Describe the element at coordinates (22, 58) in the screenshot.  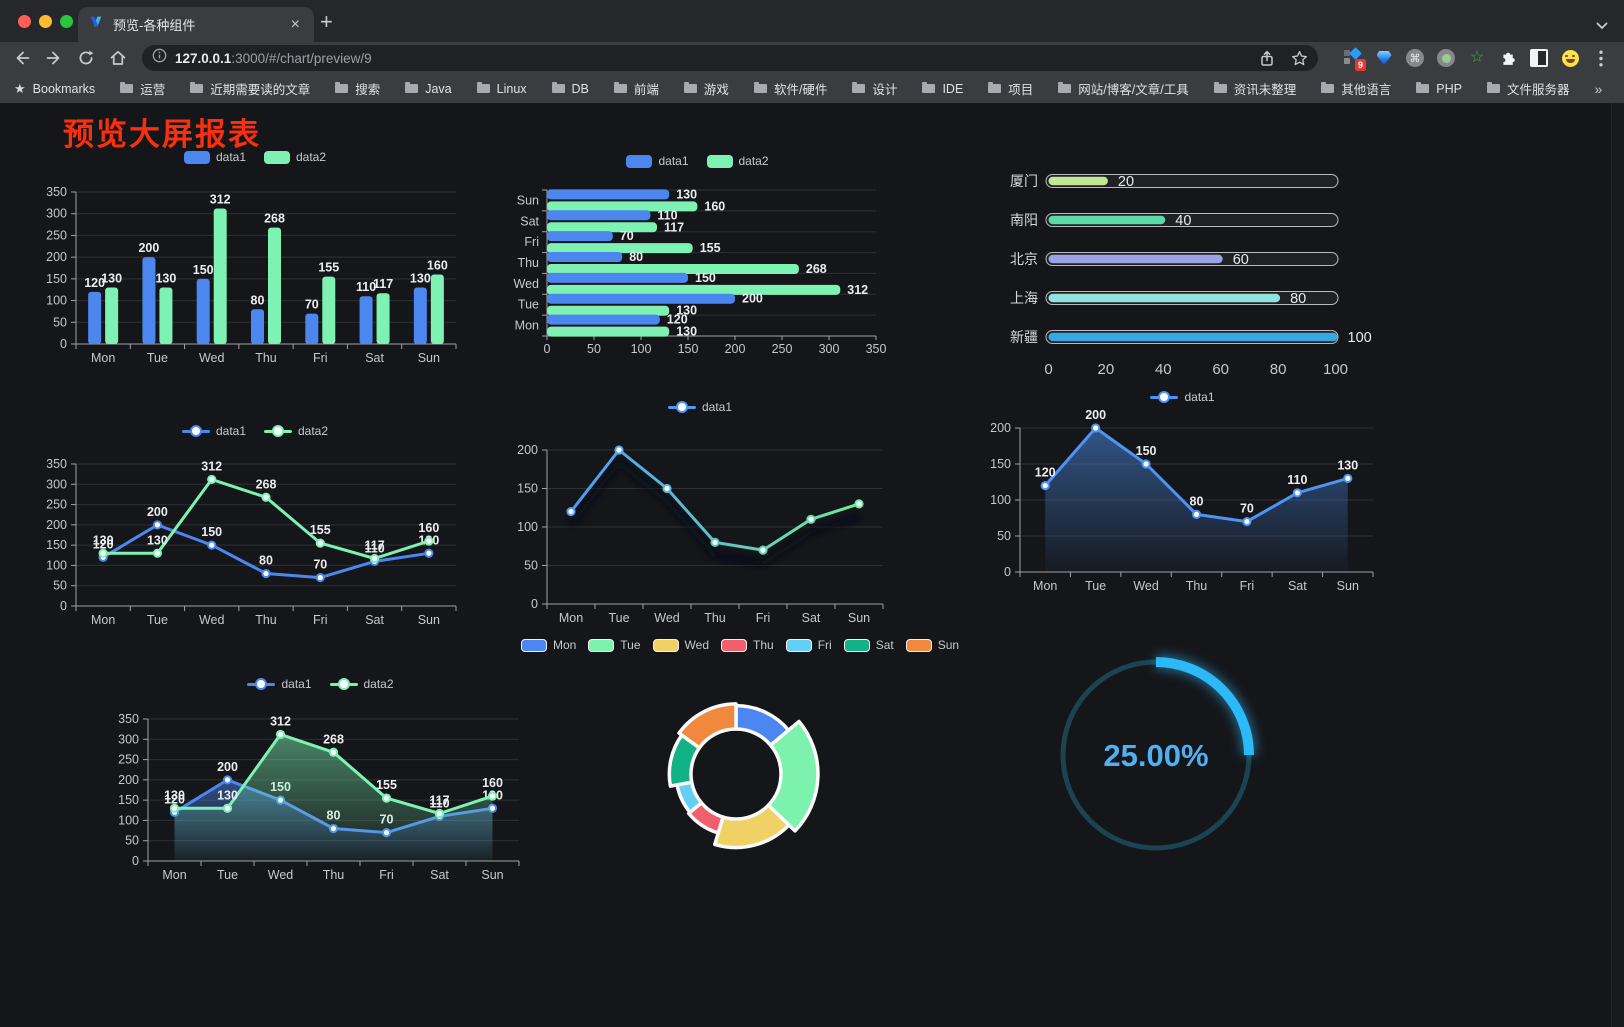
I see `back-button` at that location.